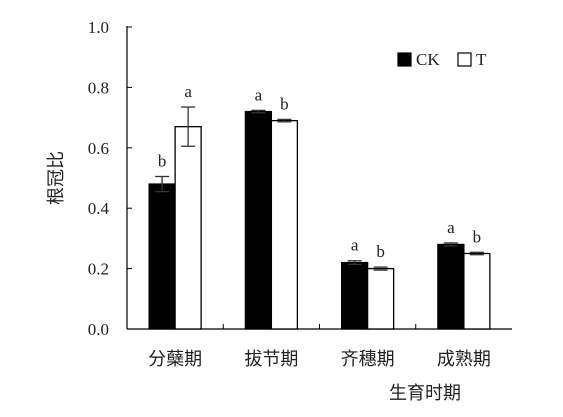 The image size is (563, 417). I want to click on x-category-label: 成熟期, so click(464, 359).